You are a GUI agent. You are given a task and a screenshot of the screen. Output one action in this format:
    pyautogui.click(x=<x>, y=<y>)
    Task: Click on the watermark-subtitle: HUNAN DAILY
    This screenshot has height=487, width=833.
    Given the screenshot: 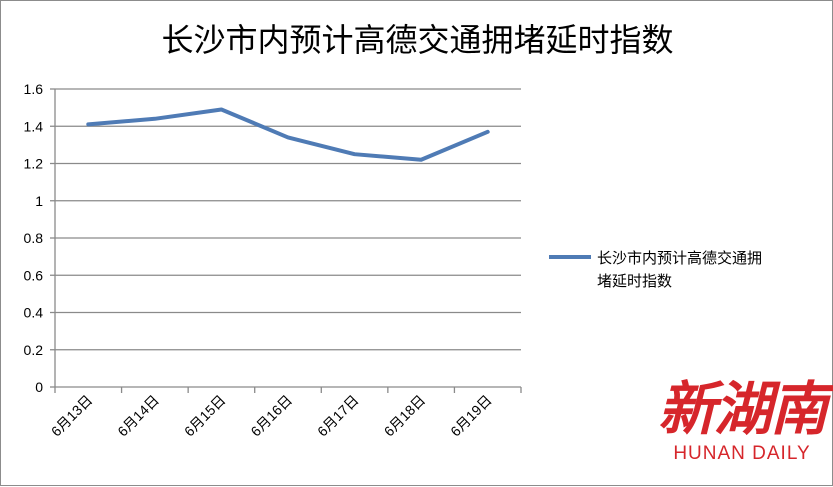 What is the action you would take?
    pyautogui.click(x=742, y=453)
    